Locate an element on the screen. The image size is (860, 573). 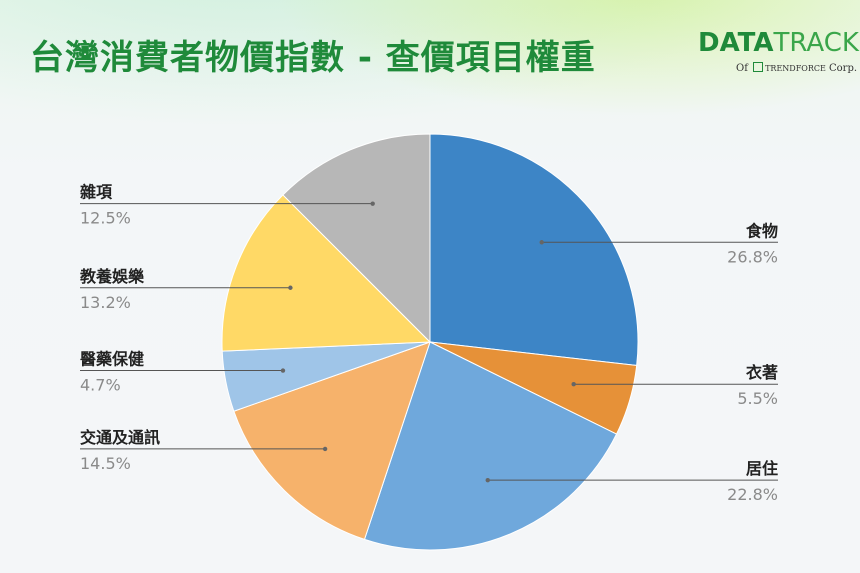
slice-label-2: 居住 is located at coordinates (762, 468).